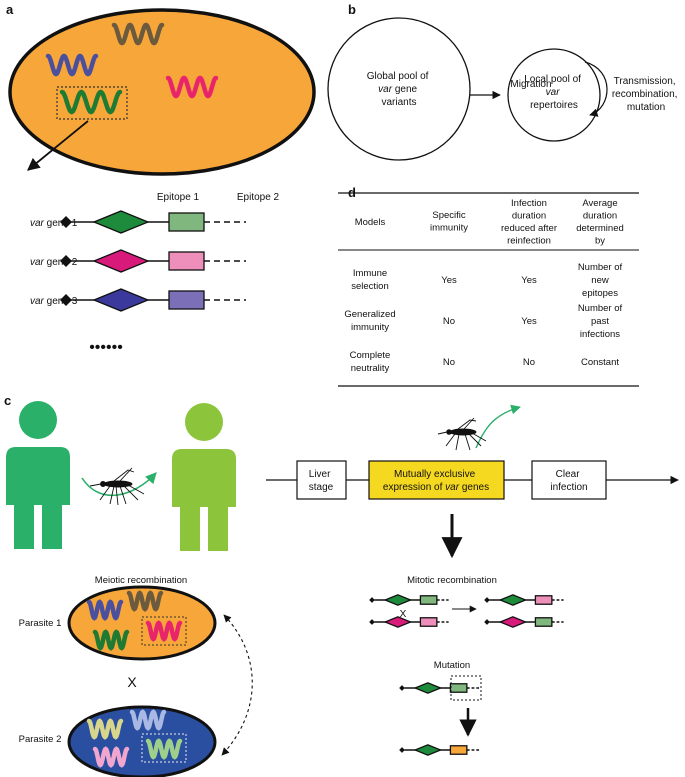  What do you see at coordinates (370, 222) in the screenshot?
I see `table-header-cell: Models` at bounding box center [370, 222].